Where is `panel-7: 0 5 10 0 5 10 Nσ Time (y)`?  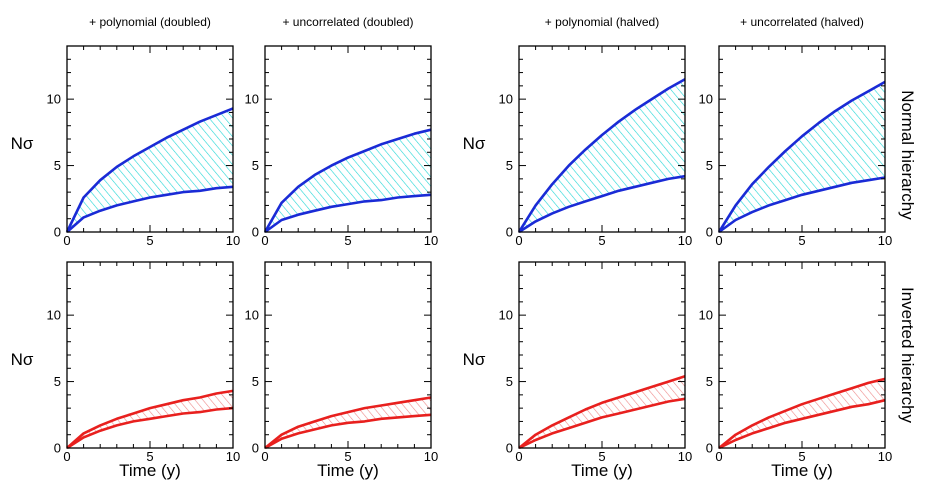 panel-7: 0 5 10 0 5 10 Nσ Time (y) is located at coordinates (577, 370).